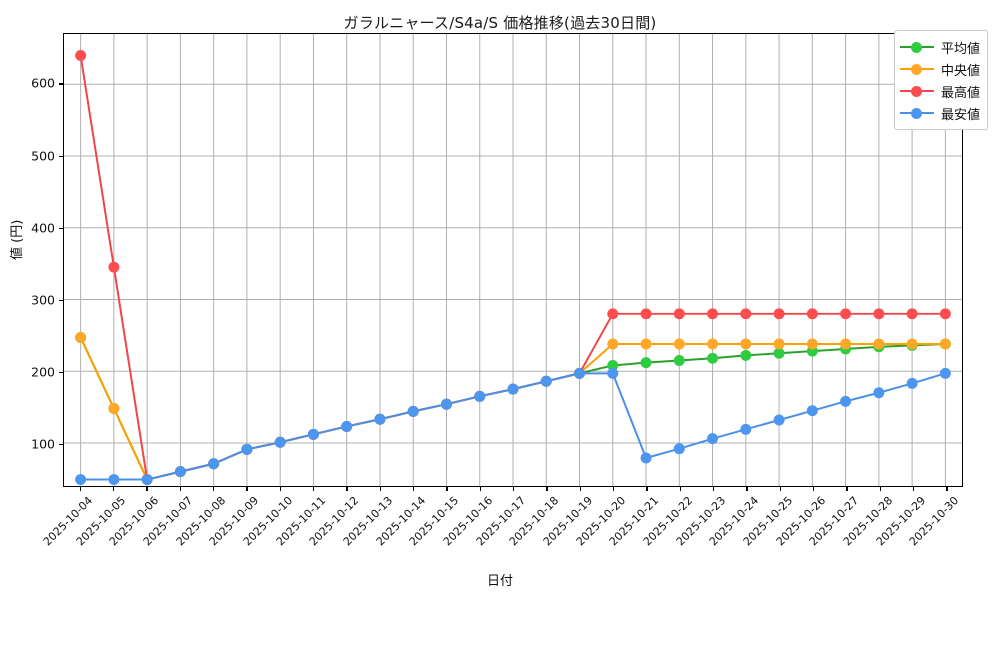  What do you see at coordinates (960, 71) in the screenshot?
I see `legend-label: 中央値` at bounding box center [960, 71].